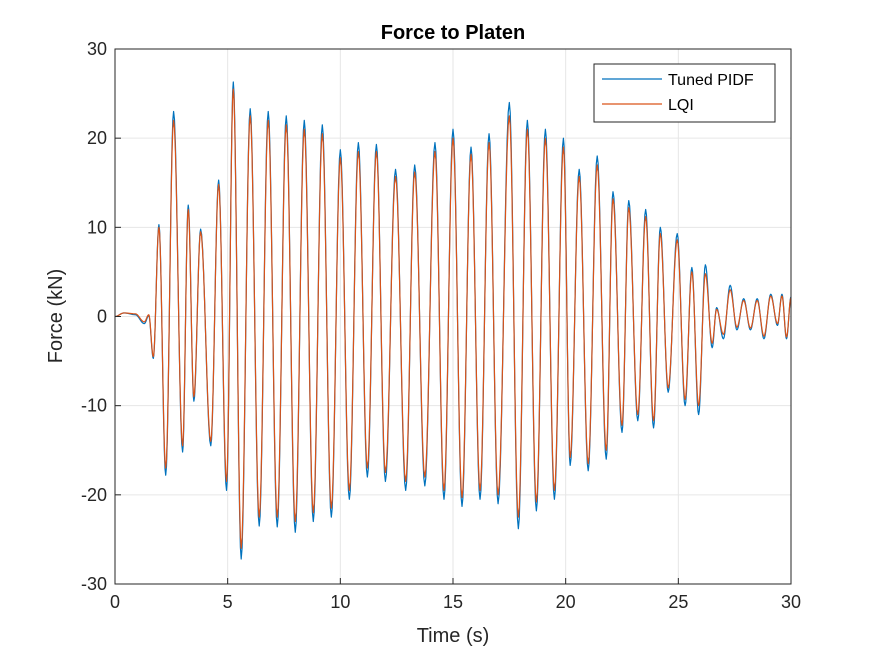  Describe the element at coordinates (453, 636) in the screenshot. I see `x-axis-label: Time (s)` at that location.